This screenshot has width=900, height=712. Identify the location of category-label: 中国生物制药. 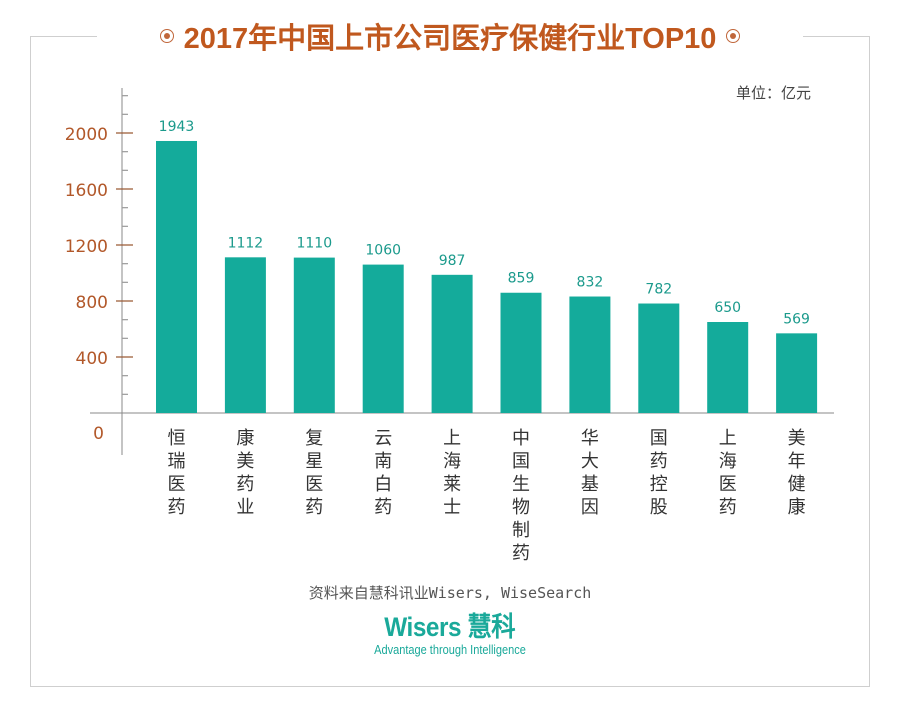
(521, 496).